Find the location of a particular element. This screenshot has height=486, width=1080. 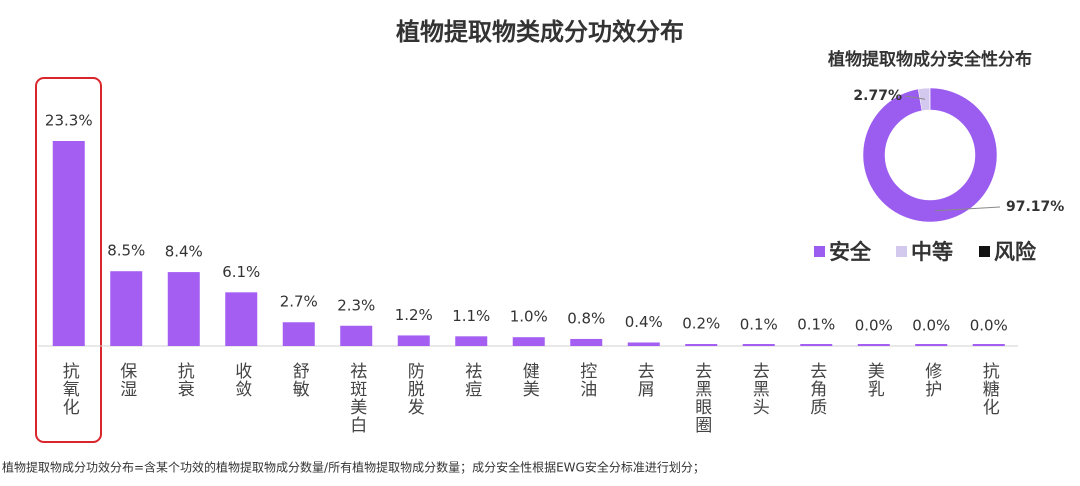

legend-label: 风险 is located at coordinates (1015, 252).